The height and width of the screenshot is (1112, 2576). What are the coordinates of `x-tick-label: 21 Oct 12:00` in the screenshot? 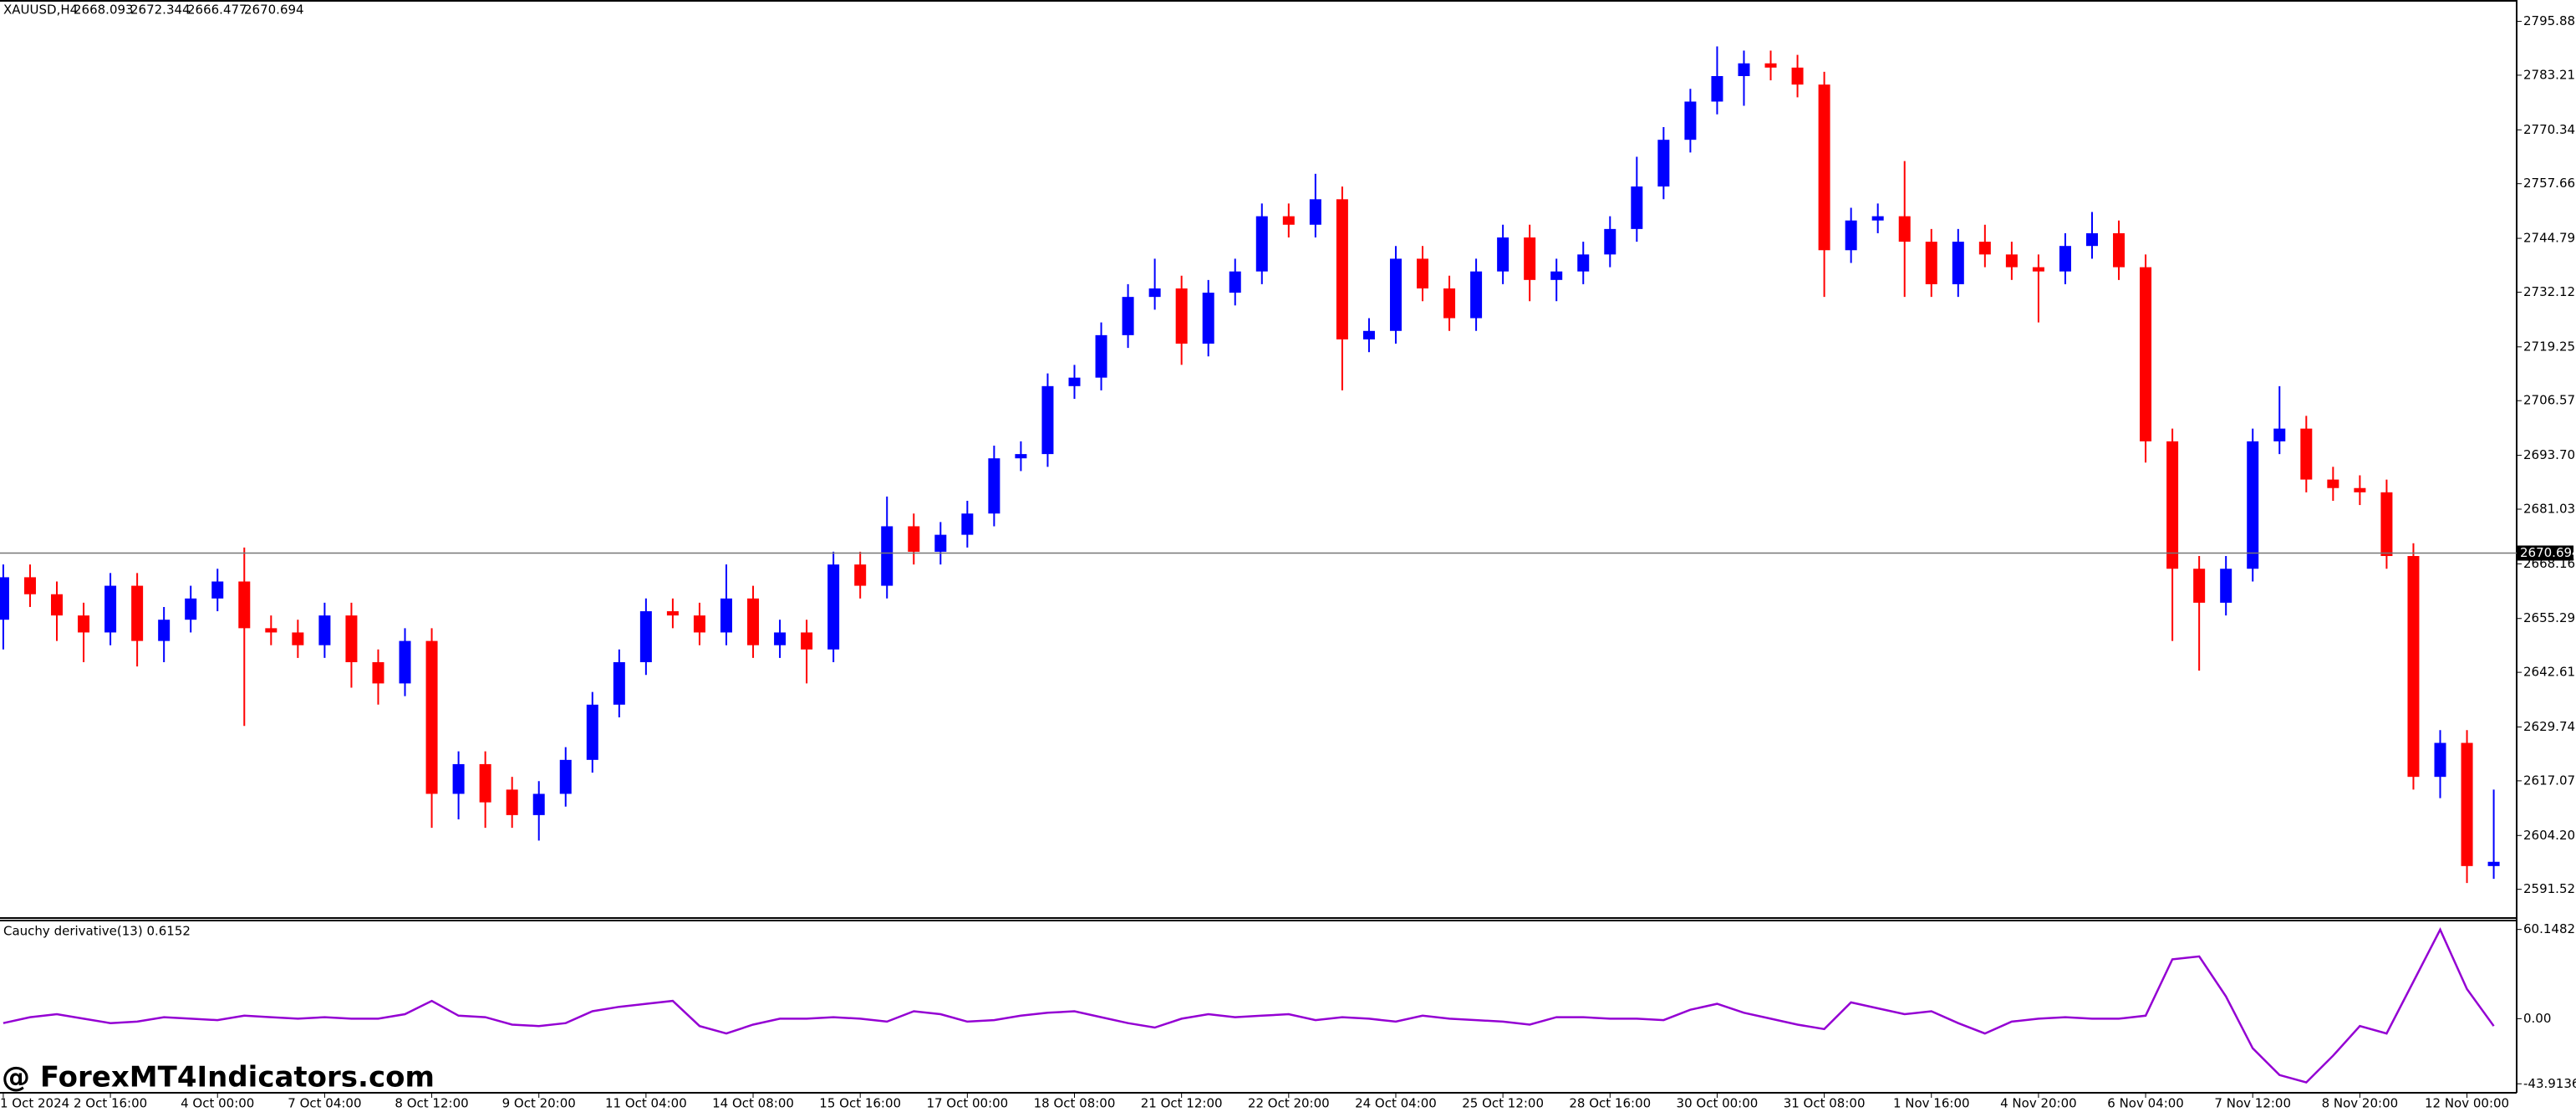 It's located at (1182, 1103).